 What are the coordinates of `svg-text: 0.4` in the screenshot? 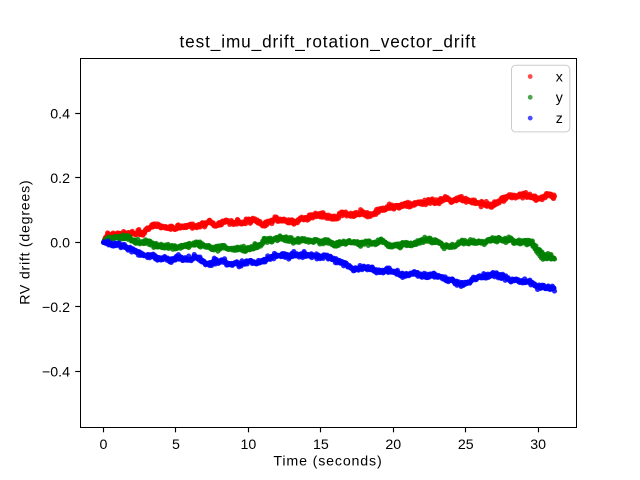 It's located at (60, 115).